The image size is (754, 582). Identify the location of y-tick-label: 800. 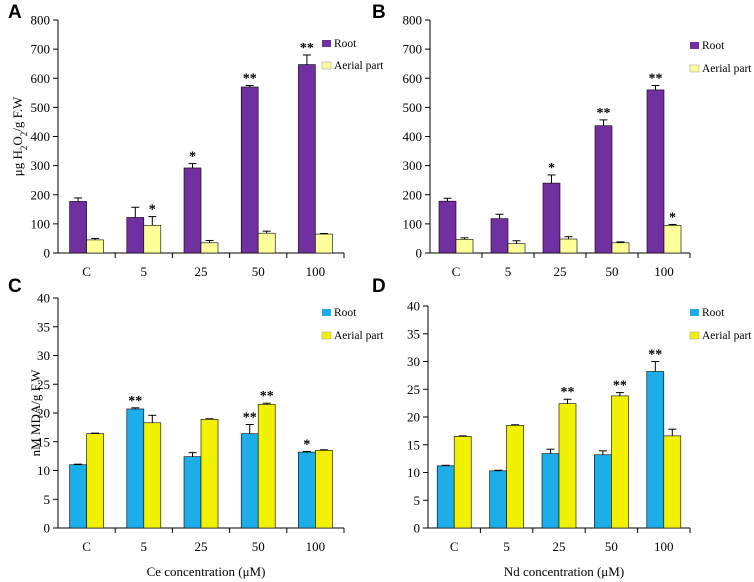
(413, 20).